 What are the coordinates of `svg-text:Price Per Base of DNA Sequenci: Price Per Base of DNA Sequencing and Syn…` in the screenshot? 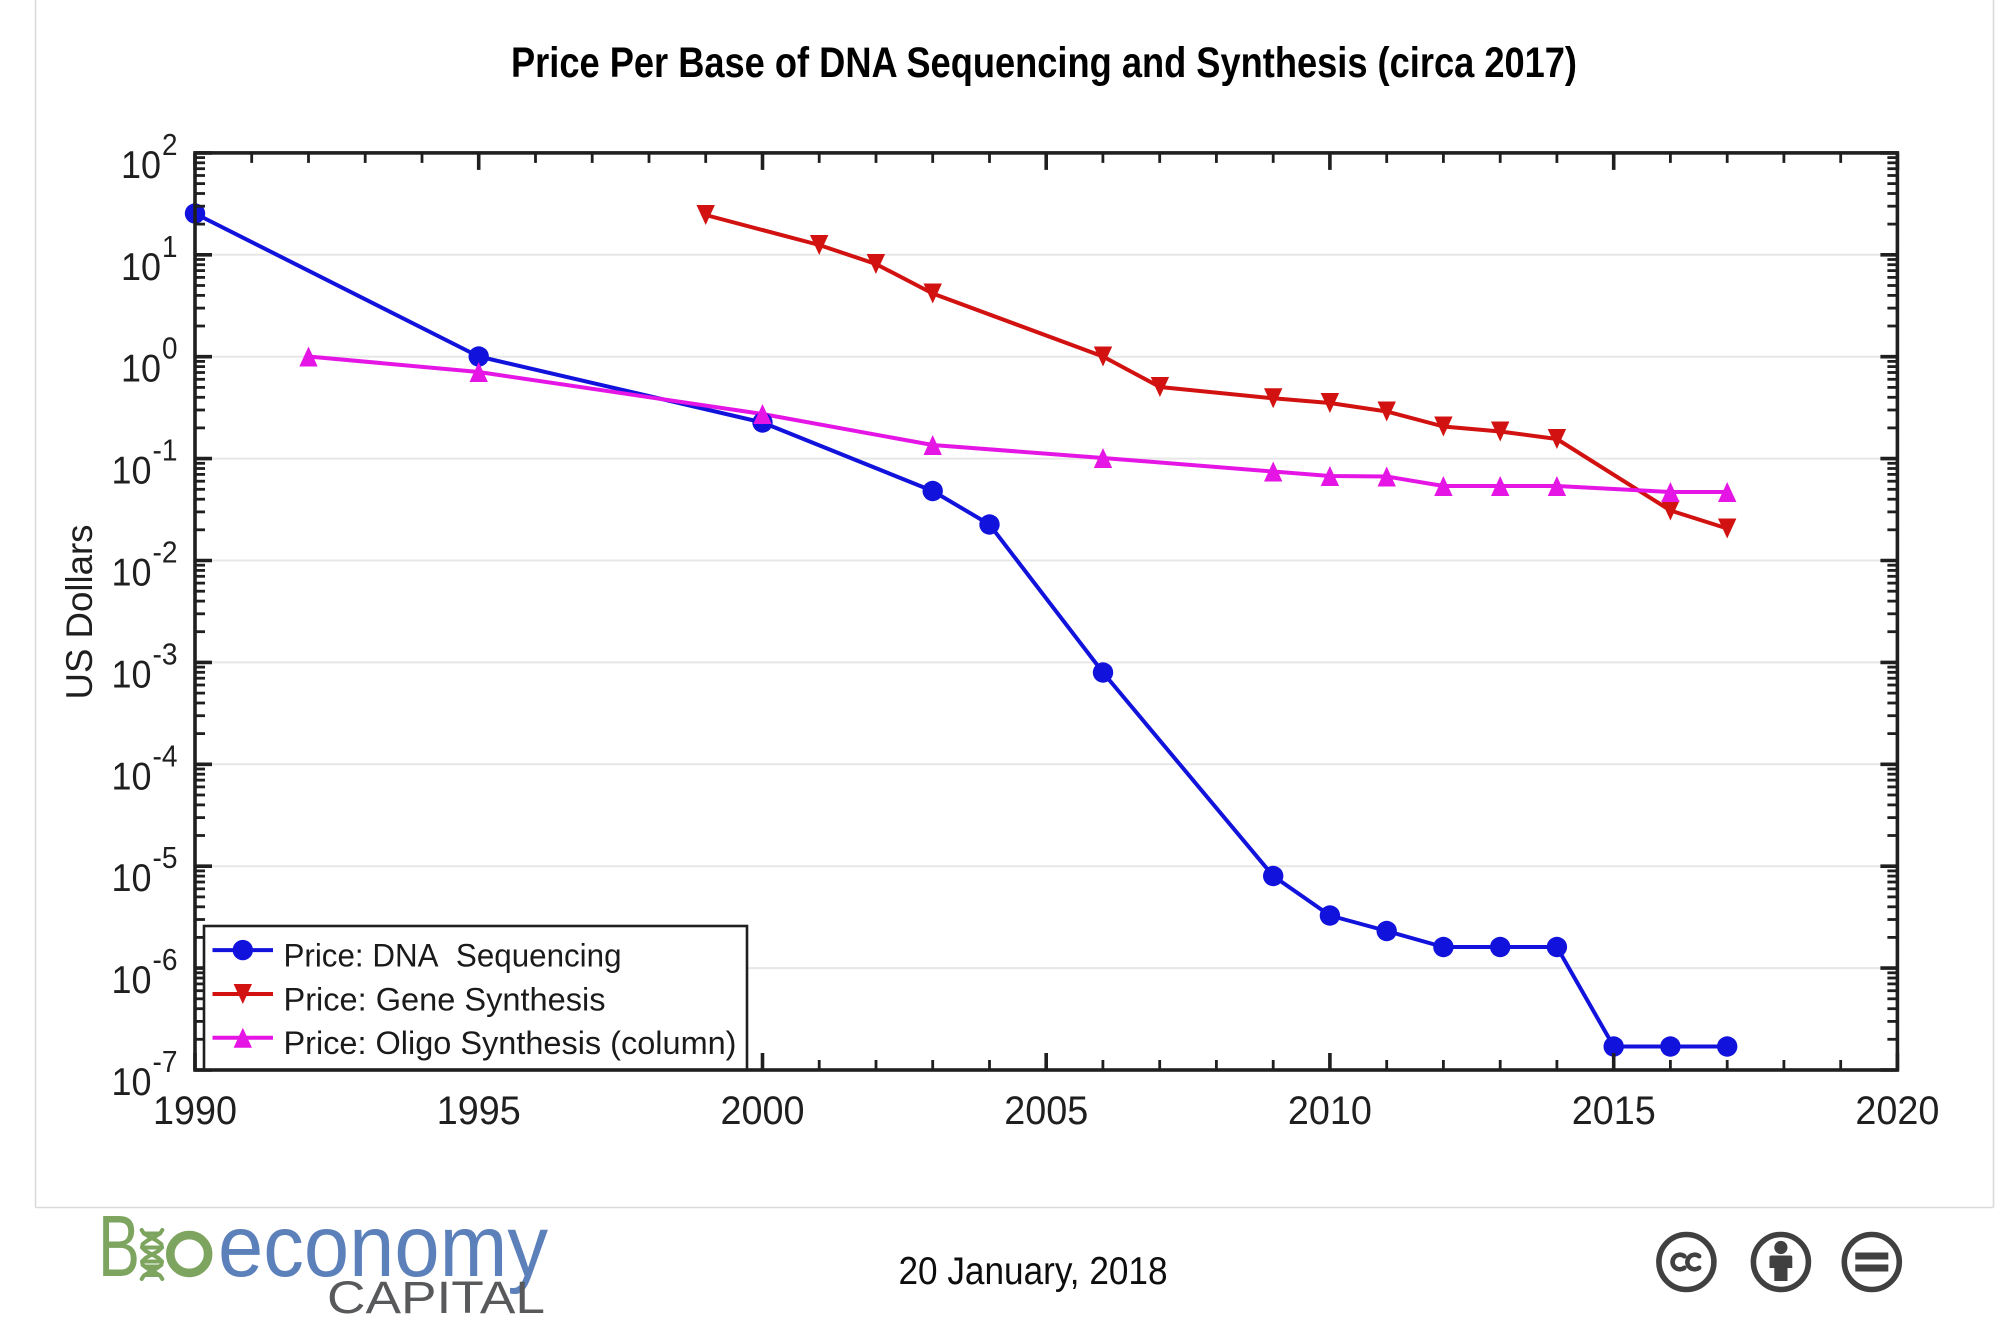 It's located at (1044, 63).